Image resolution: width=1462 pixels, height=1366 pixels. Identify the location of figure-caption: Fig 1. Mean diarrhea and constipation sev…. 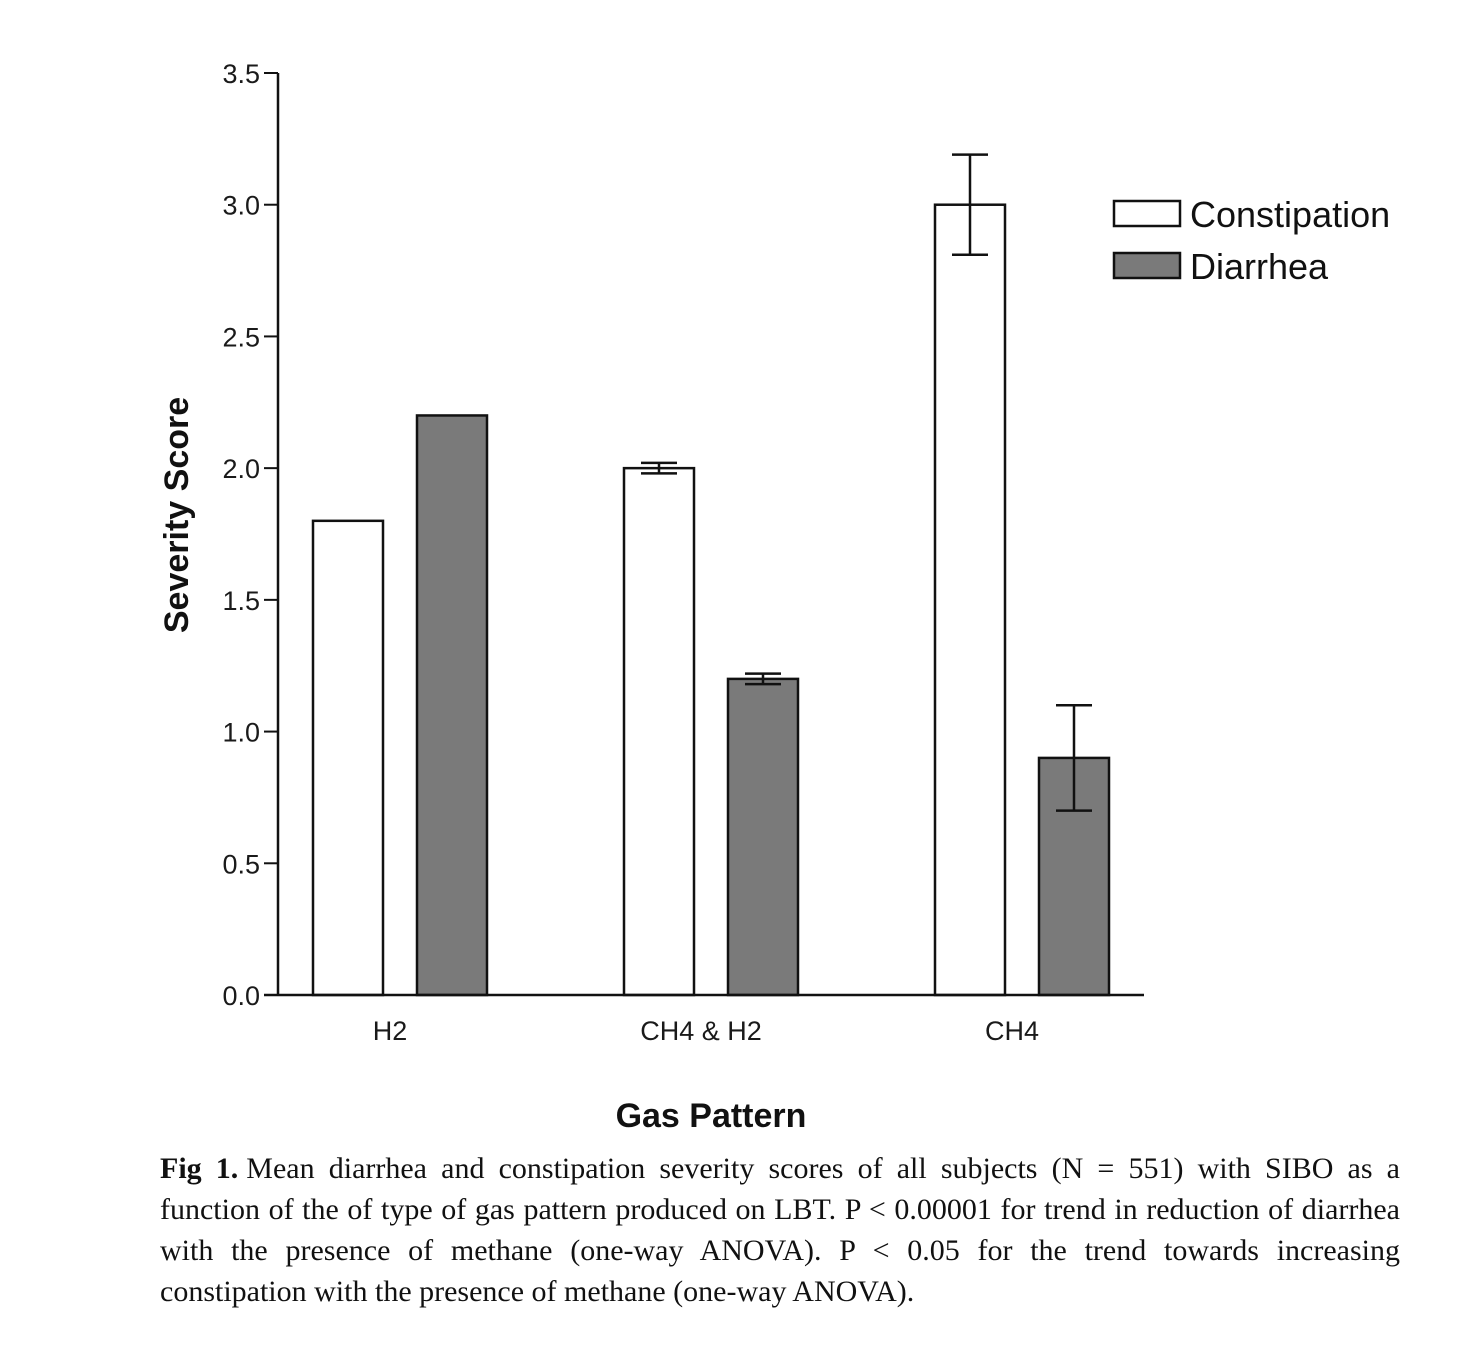
(780, 1230).